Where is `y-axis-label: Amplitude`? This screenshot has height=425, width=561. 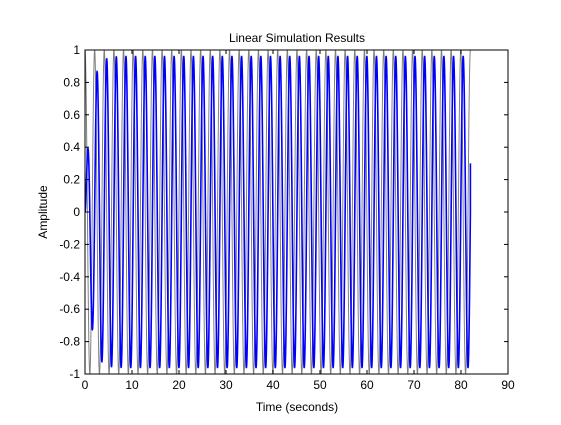 y-axis-label: Amplitude is located at coordinates (43, 212).